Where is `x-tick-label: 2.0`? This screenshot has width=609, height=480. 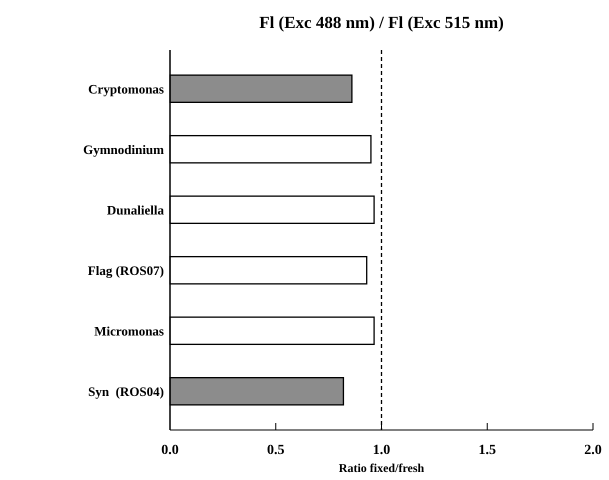 x-tick-label: 2.0 is located at coordinates (593, 450).